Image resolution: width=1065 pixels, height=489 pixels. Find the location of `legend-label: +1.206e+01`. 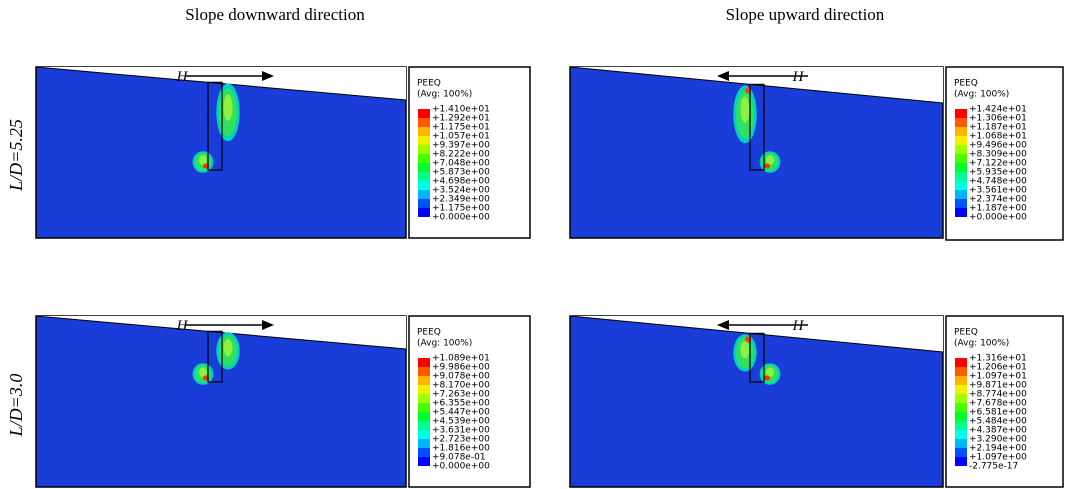

legend-label: +1.206e+01 is located at coordinates (998, 368).